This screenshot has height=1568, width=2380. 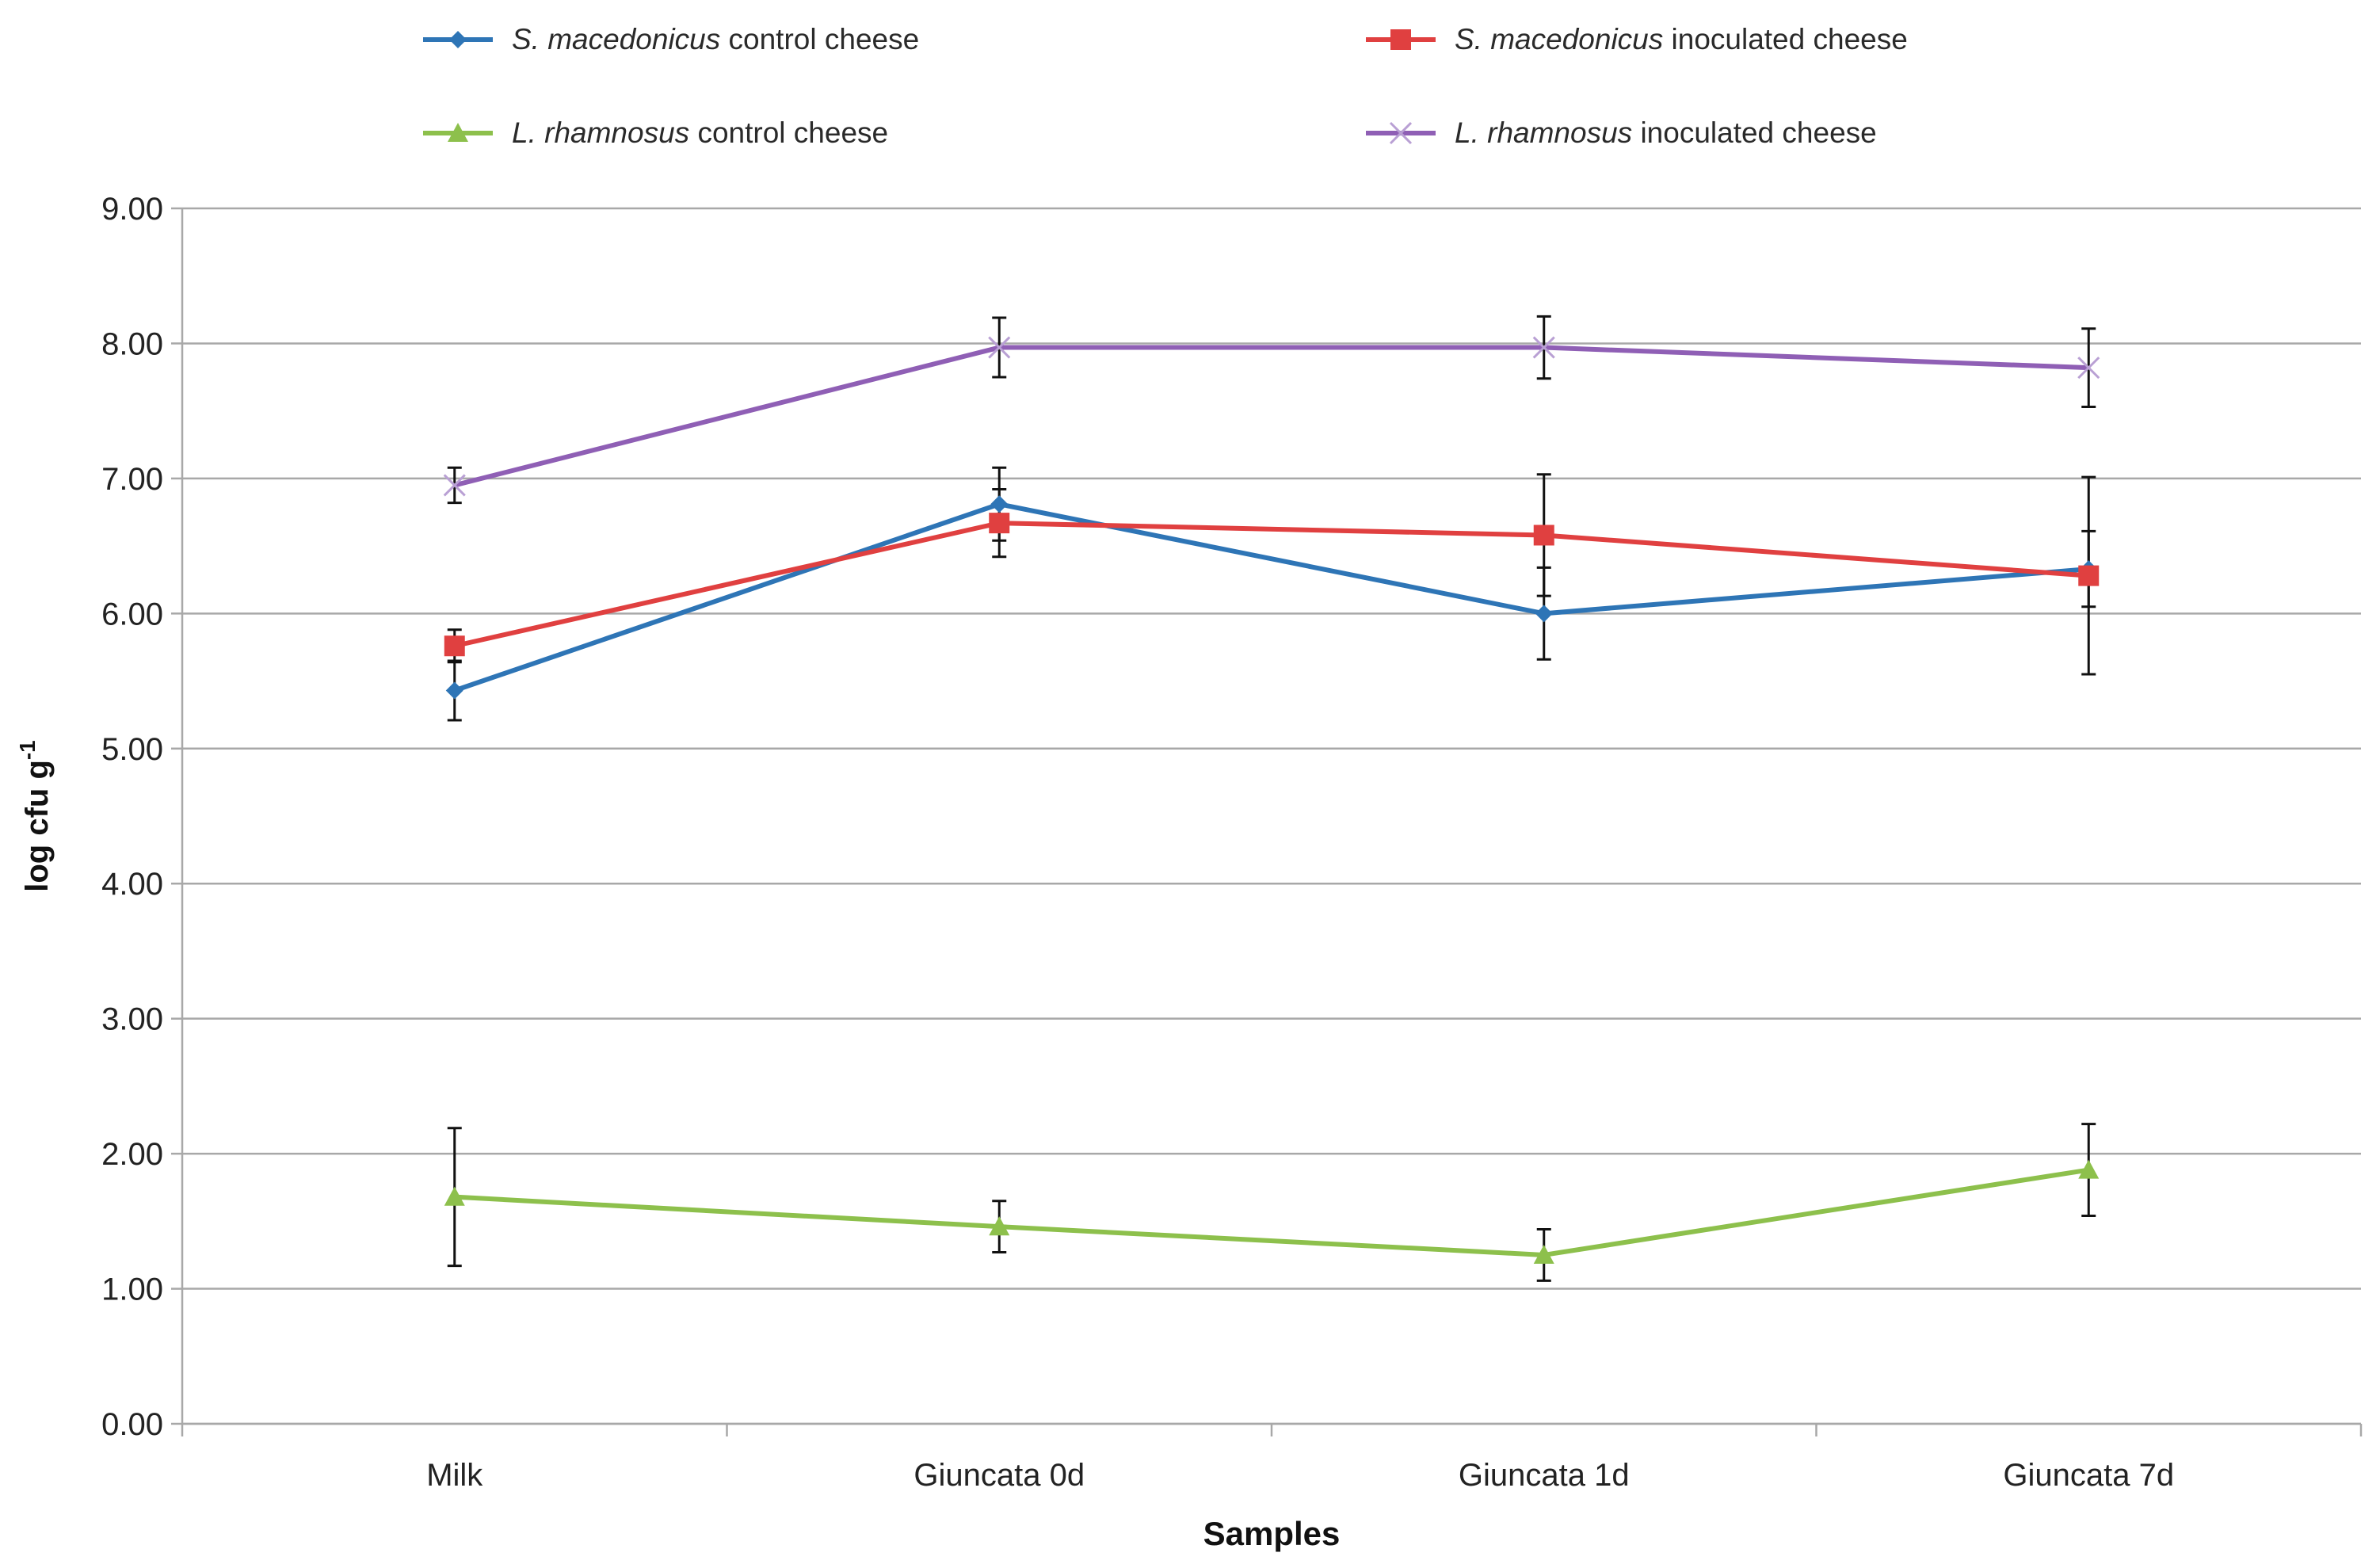 What do you see at coordinates (132, 614) in the screenshot?
I see `y-tick-label: 6.00` at bounding box center [132, 614].